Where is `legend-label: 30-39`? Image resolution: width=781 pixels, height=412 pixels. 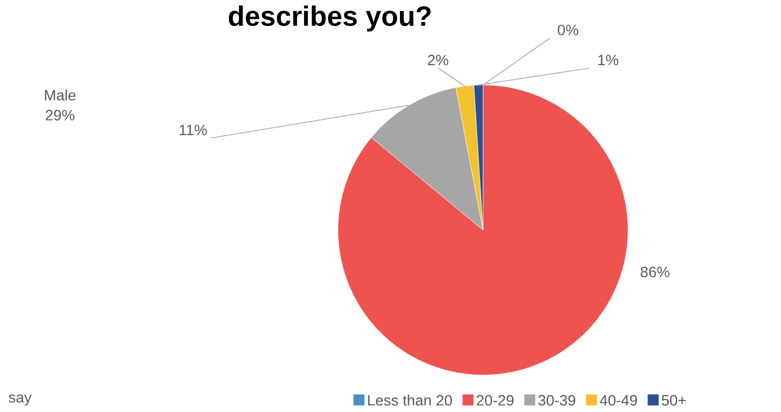
legend-label: 30-39 is located at coordinates (557, 400).